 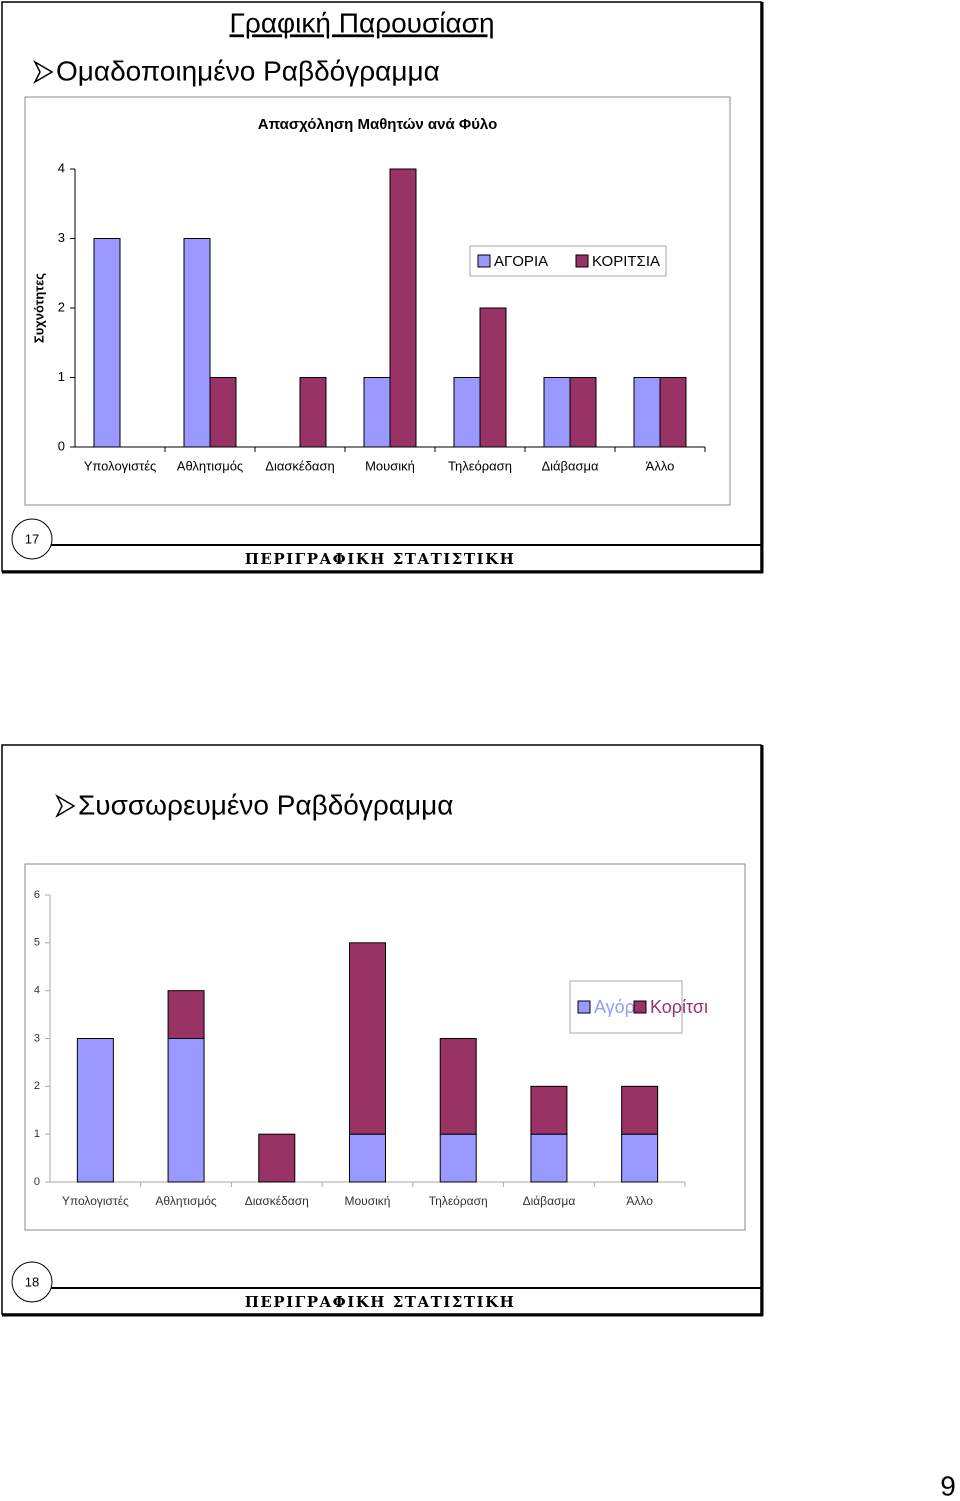 What do you see at coordinates (37, 895) in the screenshot?
I see `y-tick-label: 6` at bounding box center [37, 895].